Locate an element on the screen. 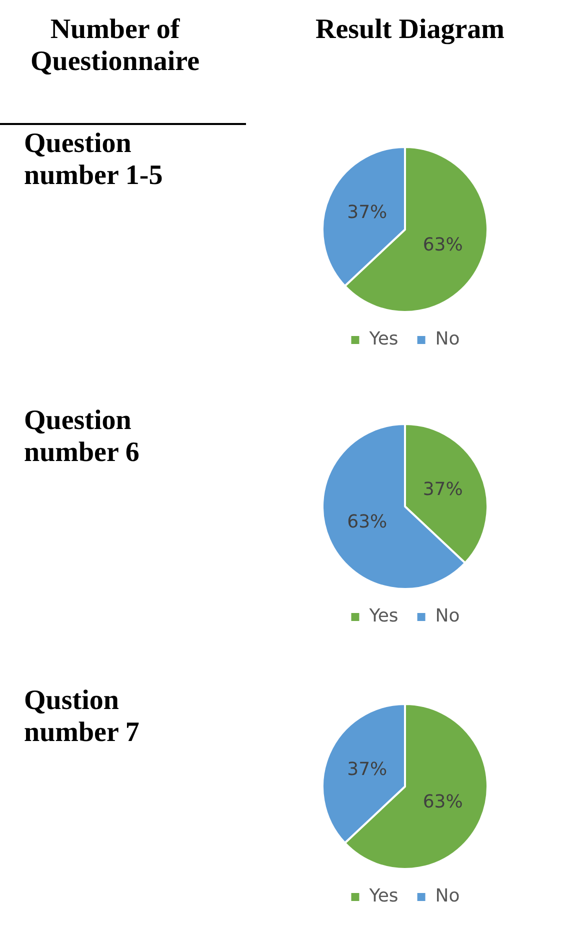 The image size is (572, 926). text: Question number 6 is located at coordinates (82, 437).